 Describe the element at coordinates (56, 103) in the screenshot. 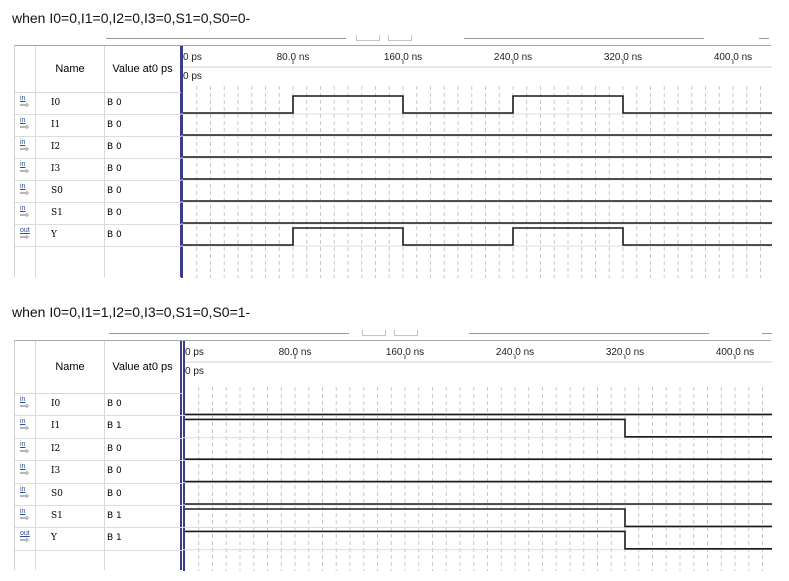

I see `signal-name: I0` at that location.